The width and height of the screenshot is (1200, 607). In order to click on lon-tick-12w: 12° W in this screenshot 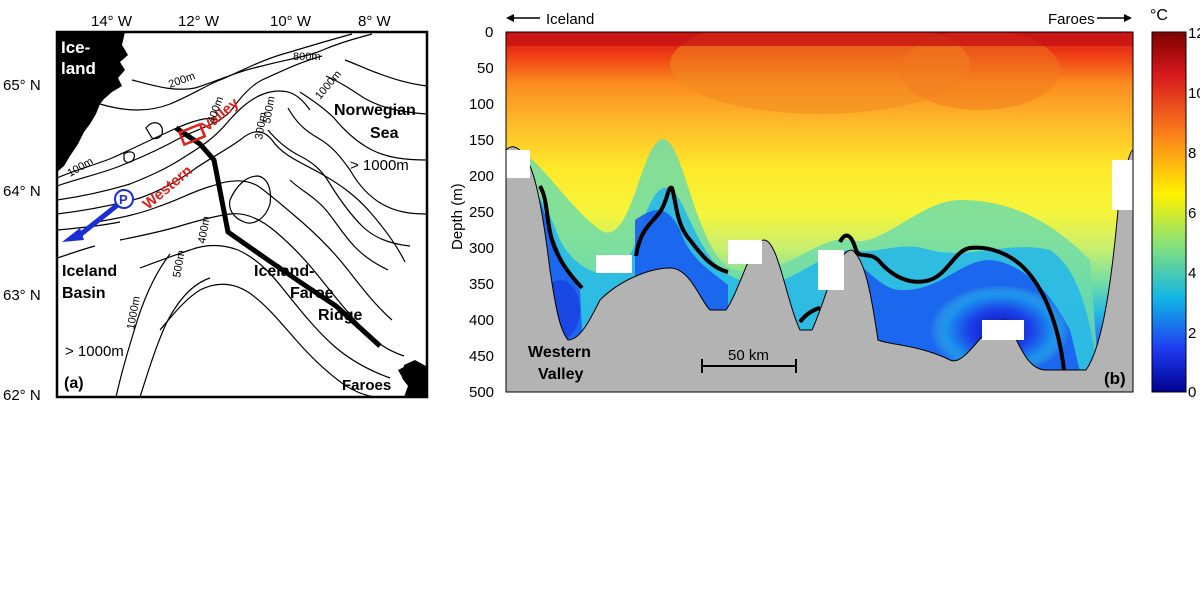, I will do `click(199, 21)`.